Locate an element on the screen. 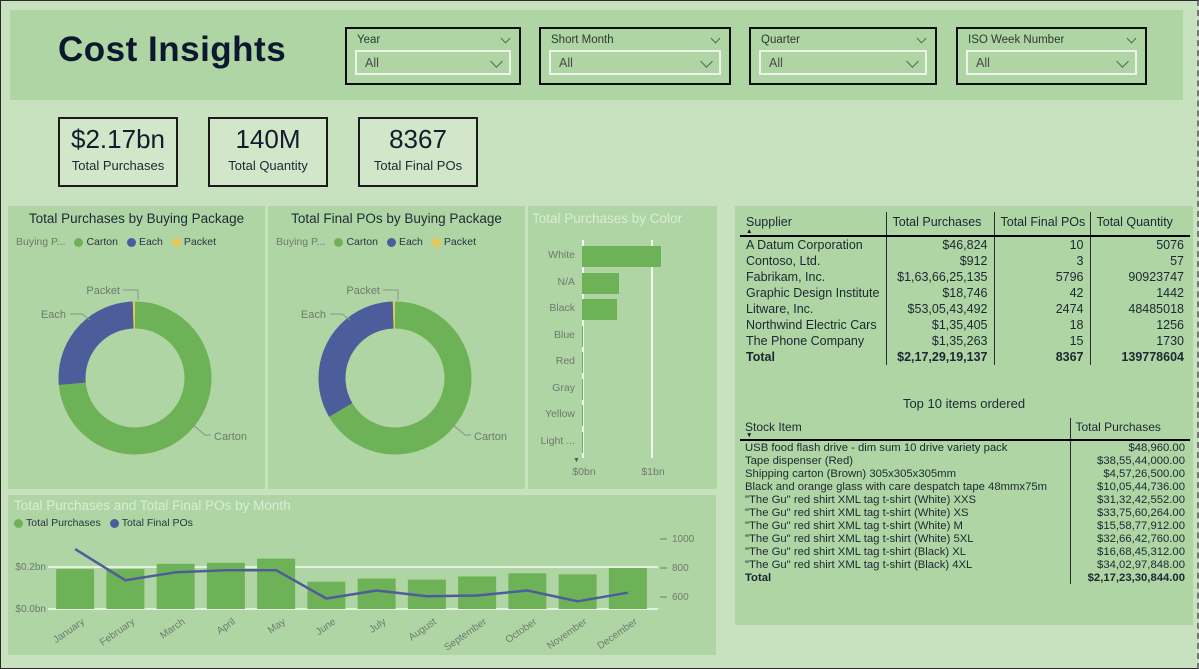  scroll-down-arrow: ▼ is located at coordinates (576, 460).